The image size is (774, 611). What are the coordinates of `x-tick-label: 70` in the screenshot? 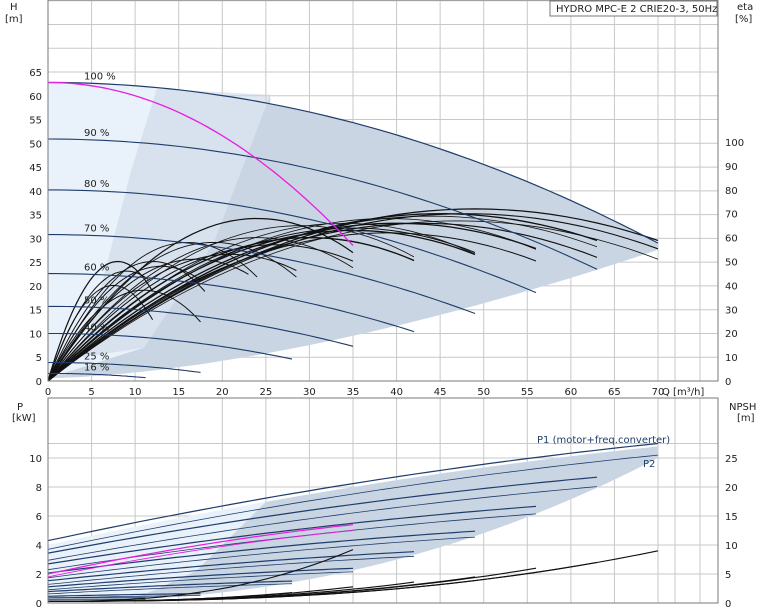 It's located at (658, 392).